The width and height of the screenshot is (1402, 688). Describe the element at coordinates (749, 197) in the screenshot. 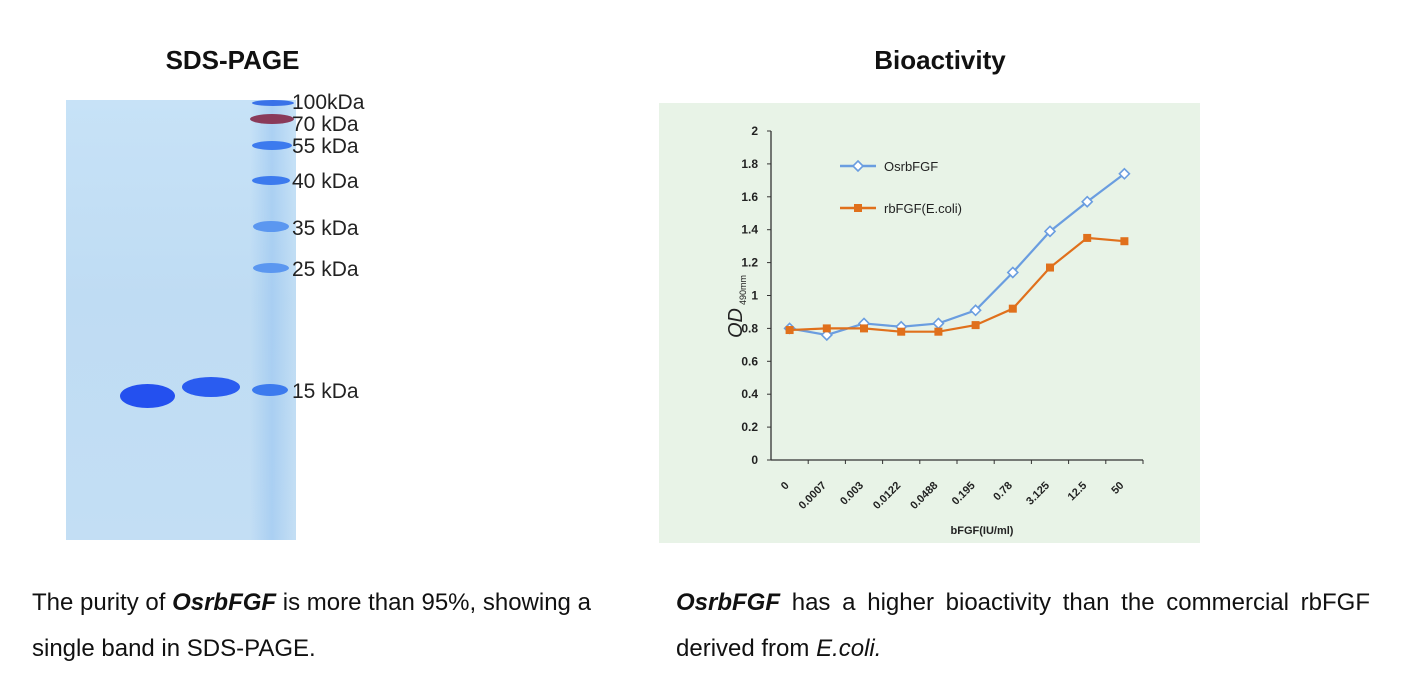

I see `y-tick-label: 1.6` at that location.